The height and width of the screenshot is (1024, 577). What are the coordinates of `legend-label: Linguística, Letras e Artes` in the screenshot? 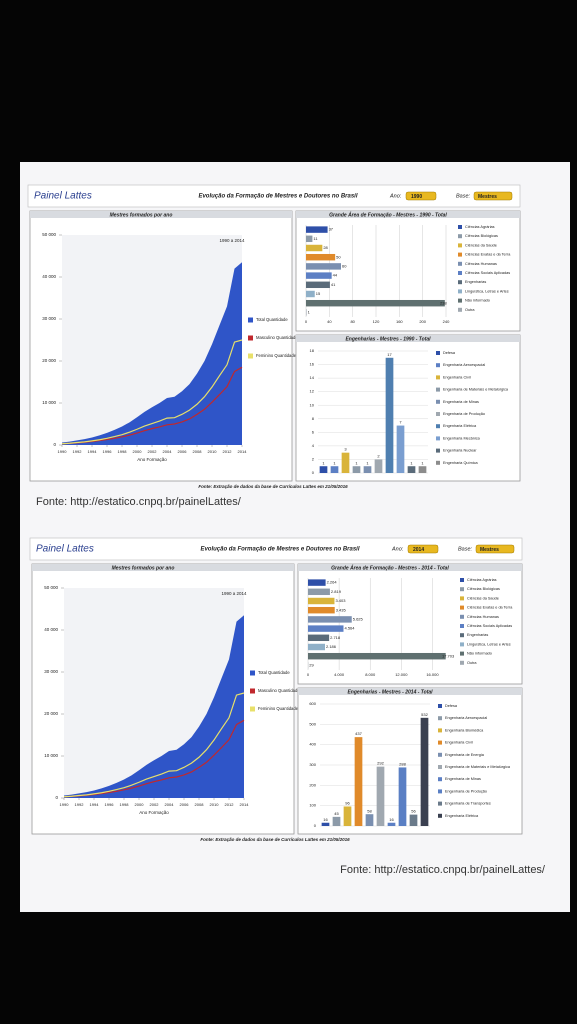 It's located at (487, 291).